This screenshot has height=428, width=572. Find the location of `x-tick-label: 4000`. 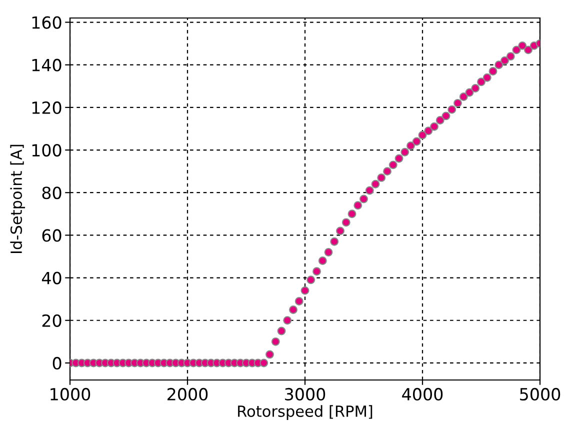

x-tick-label: 4000 is located at coordinates (422, 394).